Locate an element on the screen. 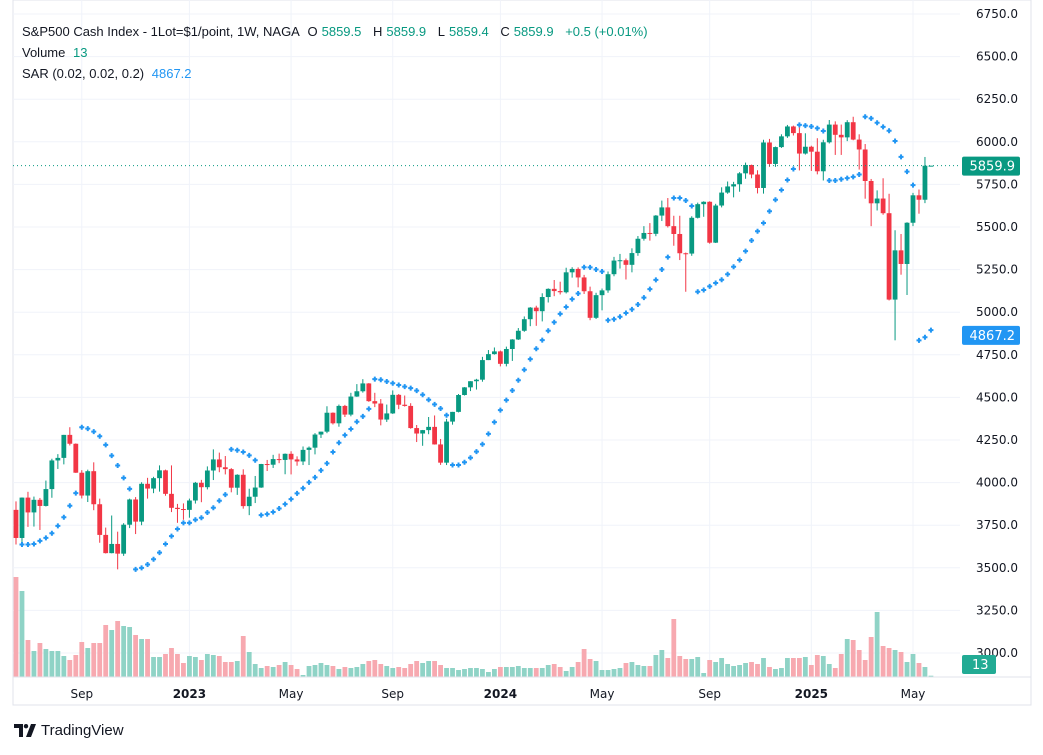  tradingview-brand: TradingView is located at coordinates (69, 730).